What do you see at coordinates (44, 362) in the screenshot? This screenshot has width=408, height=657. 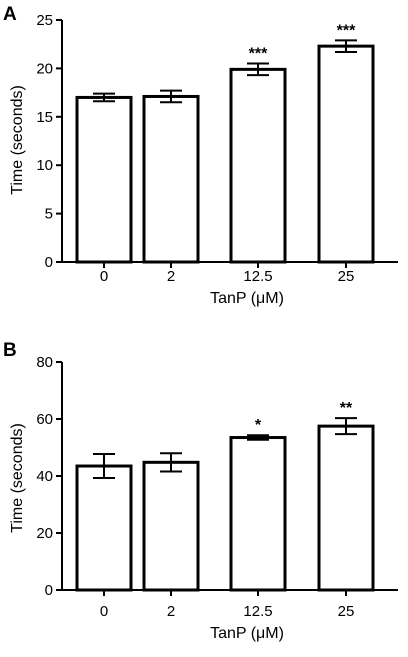 I see `y-tick-label: 80` at bounding box center [44, 362].